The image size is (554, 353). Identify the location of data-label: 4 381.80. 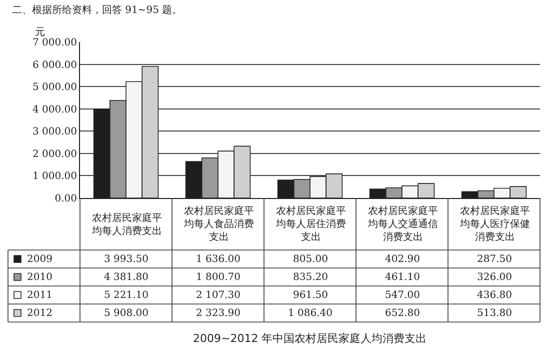
(126, 277).